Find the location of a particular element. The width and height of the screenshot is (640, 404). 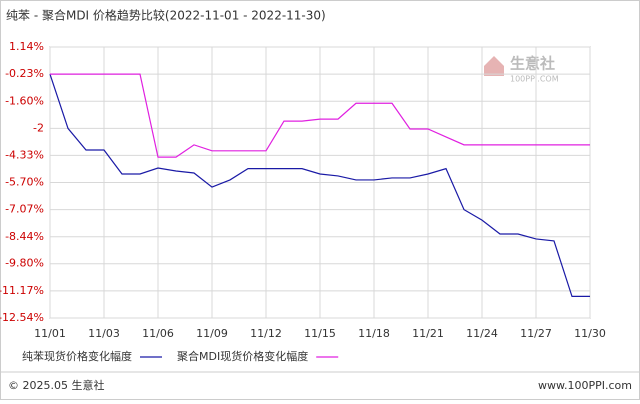

watermark: 生意社 is located at coordinates (532, 64).